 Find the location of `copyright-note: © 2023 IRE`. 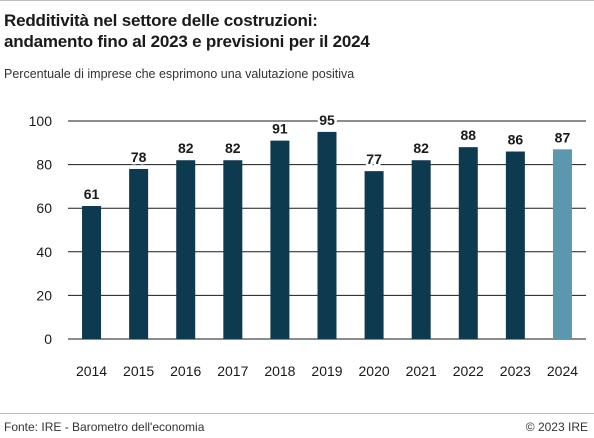

copyright-note: © 2023 IRE is located at coordinates (556, 427).